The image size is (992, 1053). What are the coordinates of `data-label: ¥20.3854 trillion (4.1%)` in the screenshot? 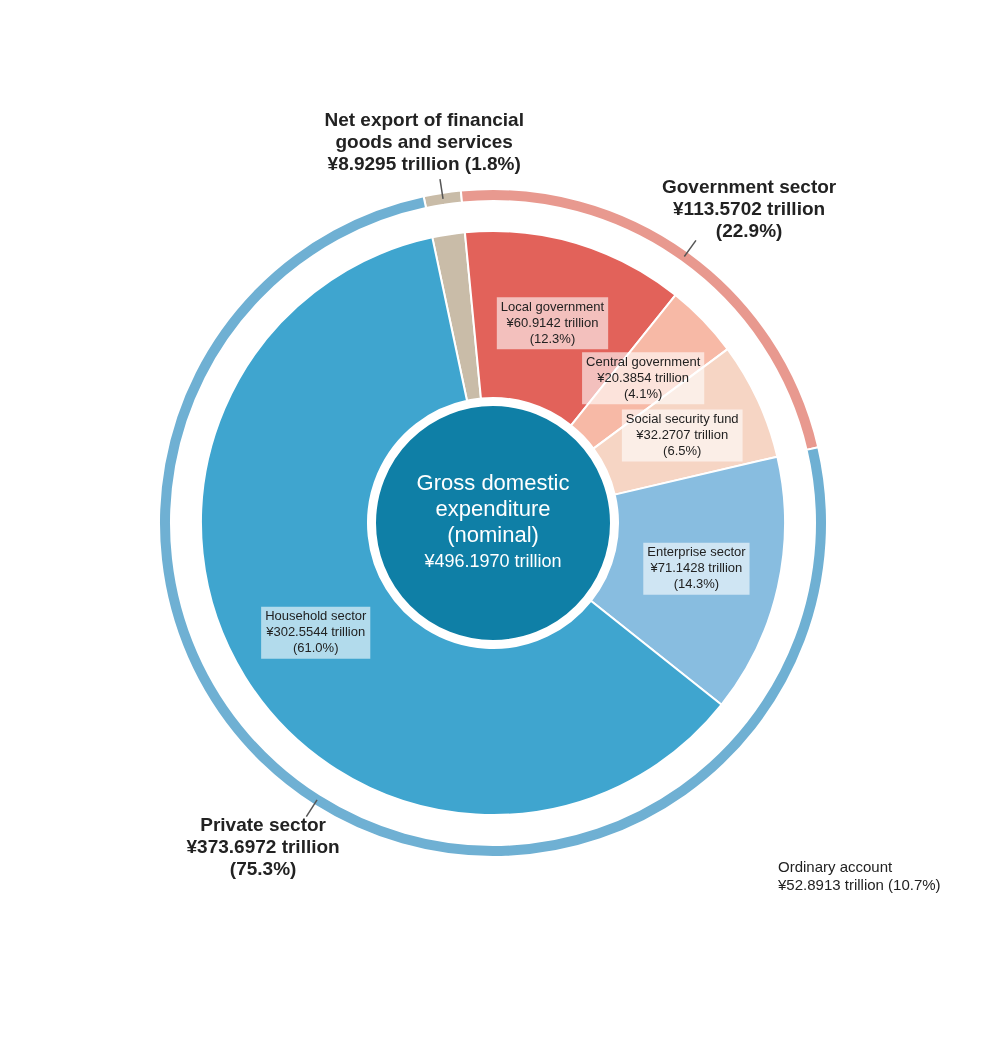 It's located at (643, 385).